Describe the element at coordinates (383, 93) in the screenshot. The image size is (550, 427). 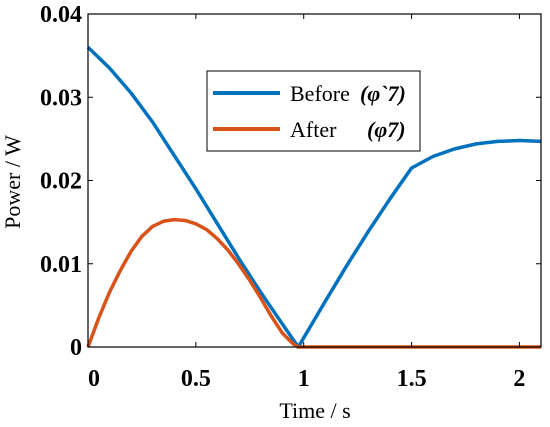
I see `legend-symbol-before: (φ`7)` at that location.